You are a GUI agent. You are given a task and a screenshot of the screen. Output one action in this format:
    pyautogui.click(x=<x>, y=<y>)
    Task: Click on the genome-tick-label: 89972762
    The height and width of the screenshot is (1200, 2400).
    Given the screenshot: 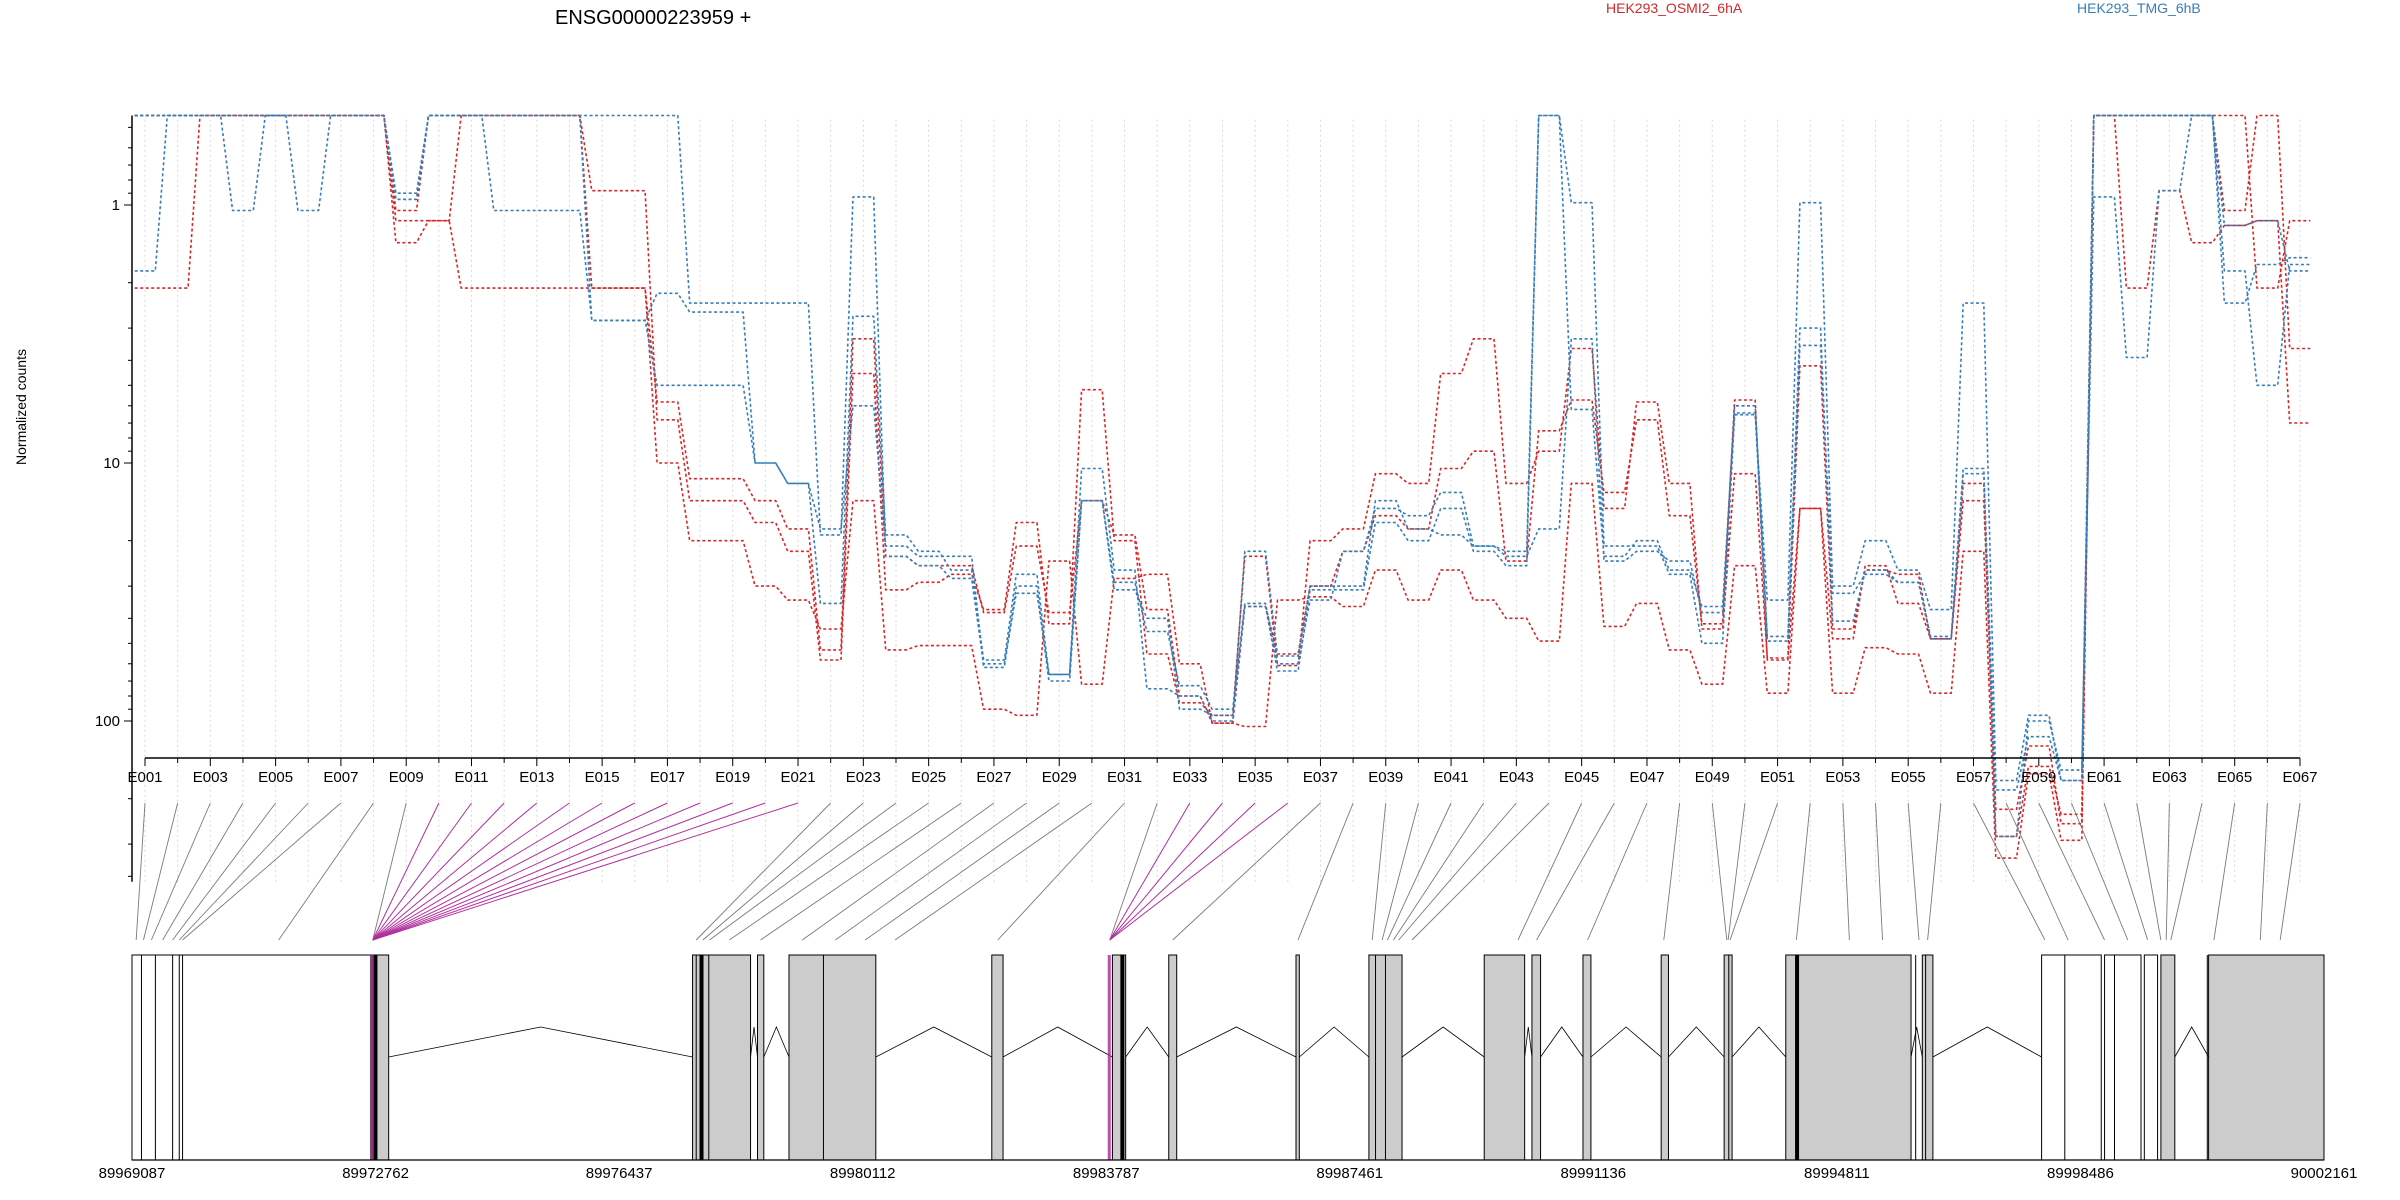 What is the action you would take?
    pyautogui.click(x=375, y=1173)
    